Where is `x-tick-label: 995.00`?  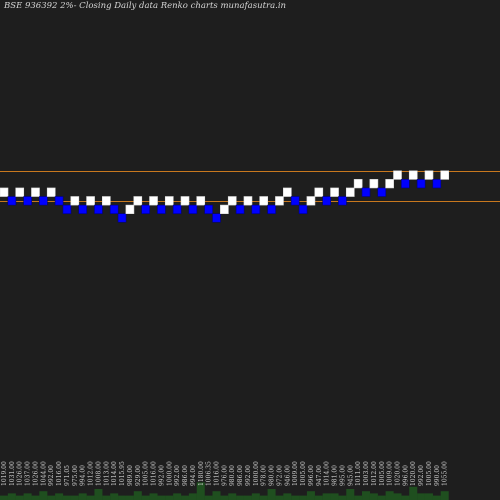 x-tick-label: 995.00 is located at coordinates (342, 475).